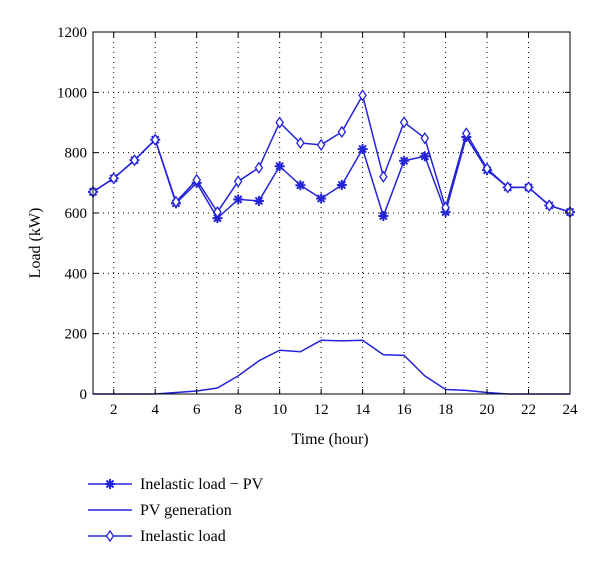 Image resolution: width=600 pixels, height=570 pixels. What do you see at coordinates (155, 410) in the screenshot?
I see `x-tick-label: 4` at bounding box center [155, 410].